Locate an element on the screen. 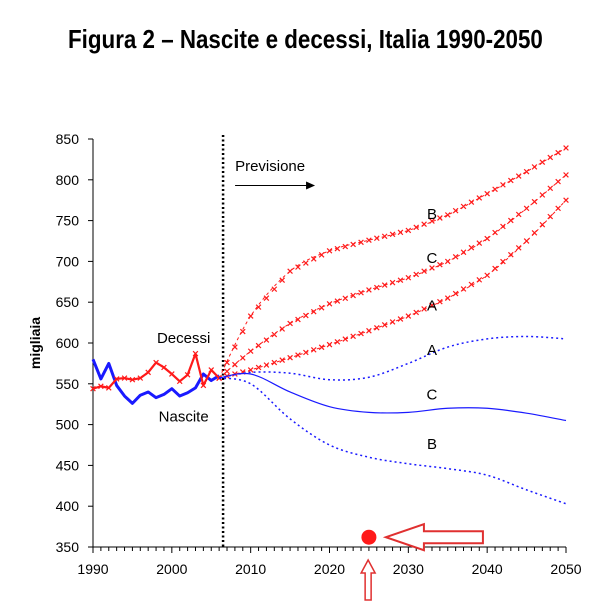 This screenshot has width=611, height=604. annotation-decessi: Decessi is located at coordinates (183, 338).